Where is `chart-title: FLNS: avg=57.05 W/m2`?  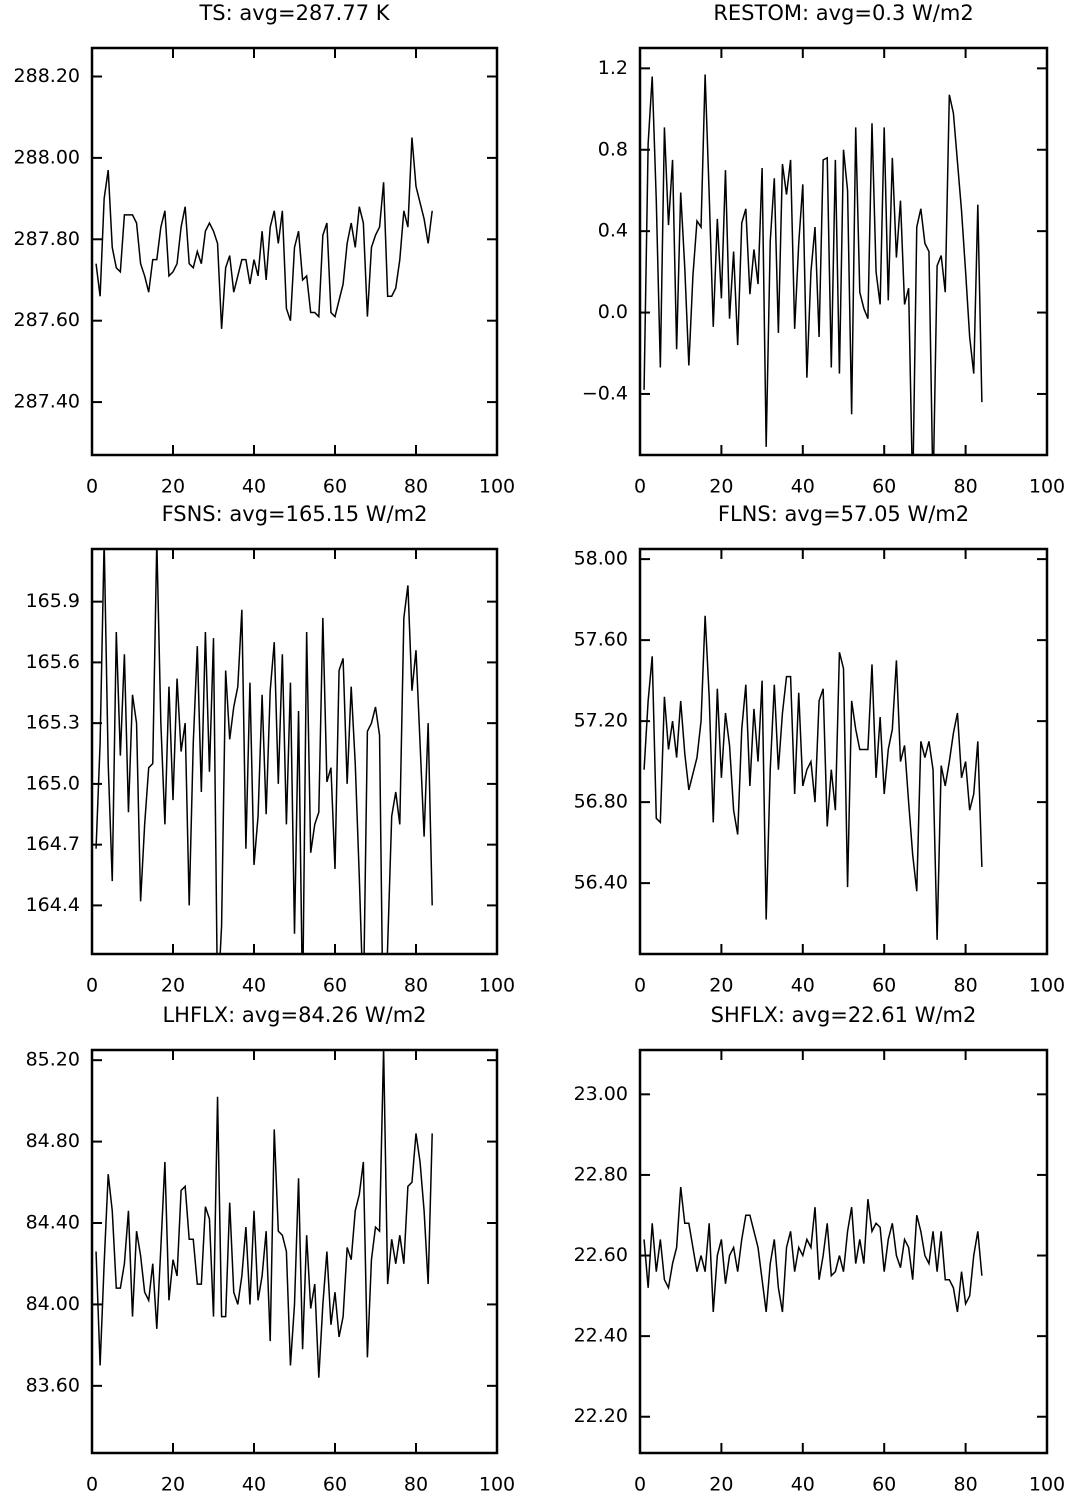
chart-title: FLNS: avg=57.05 W/m2 is located at coordinates (843, 514).